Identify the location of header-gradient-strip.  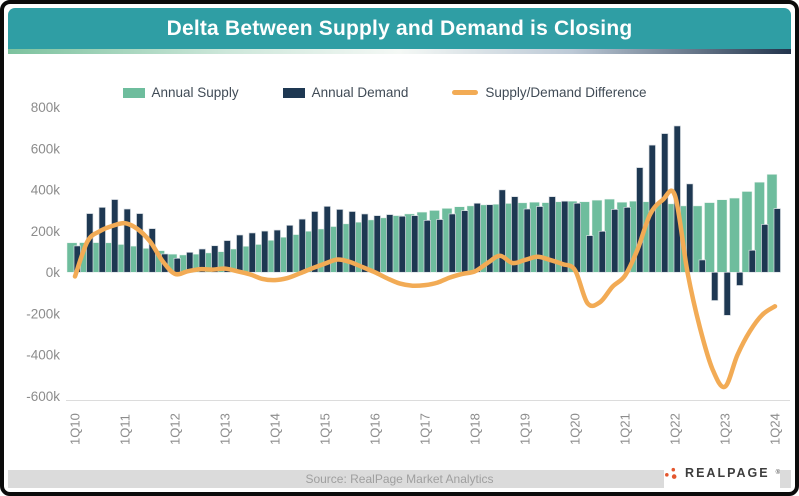
(399, 51).